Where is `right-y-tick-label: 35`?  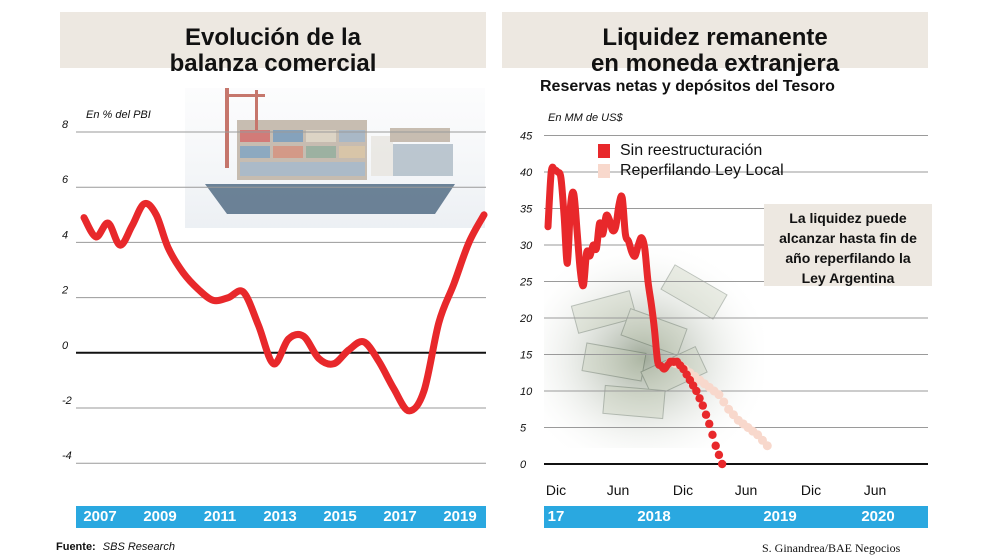 right-y-tick-label: 35 is located at coordinates (526, 210).